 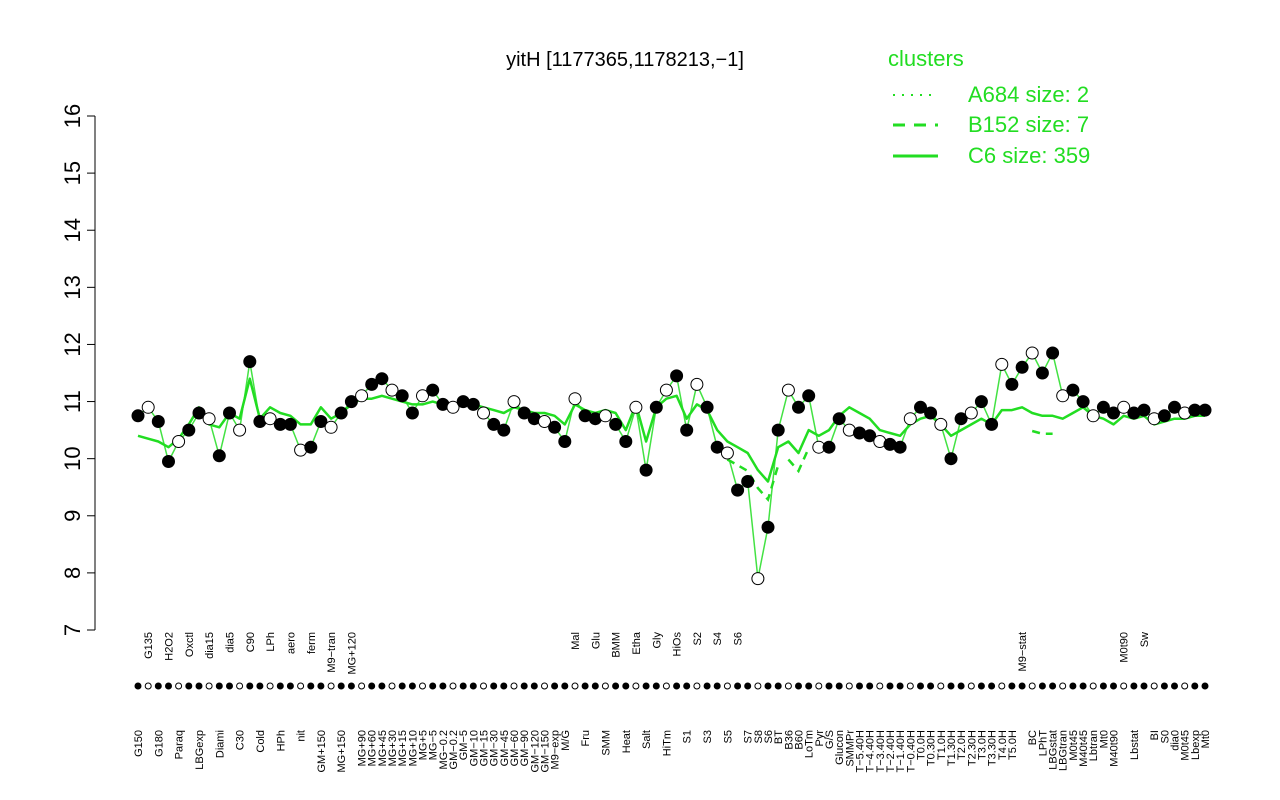 I want to click on x-tick-label: S8, so click(x=759, y=736).